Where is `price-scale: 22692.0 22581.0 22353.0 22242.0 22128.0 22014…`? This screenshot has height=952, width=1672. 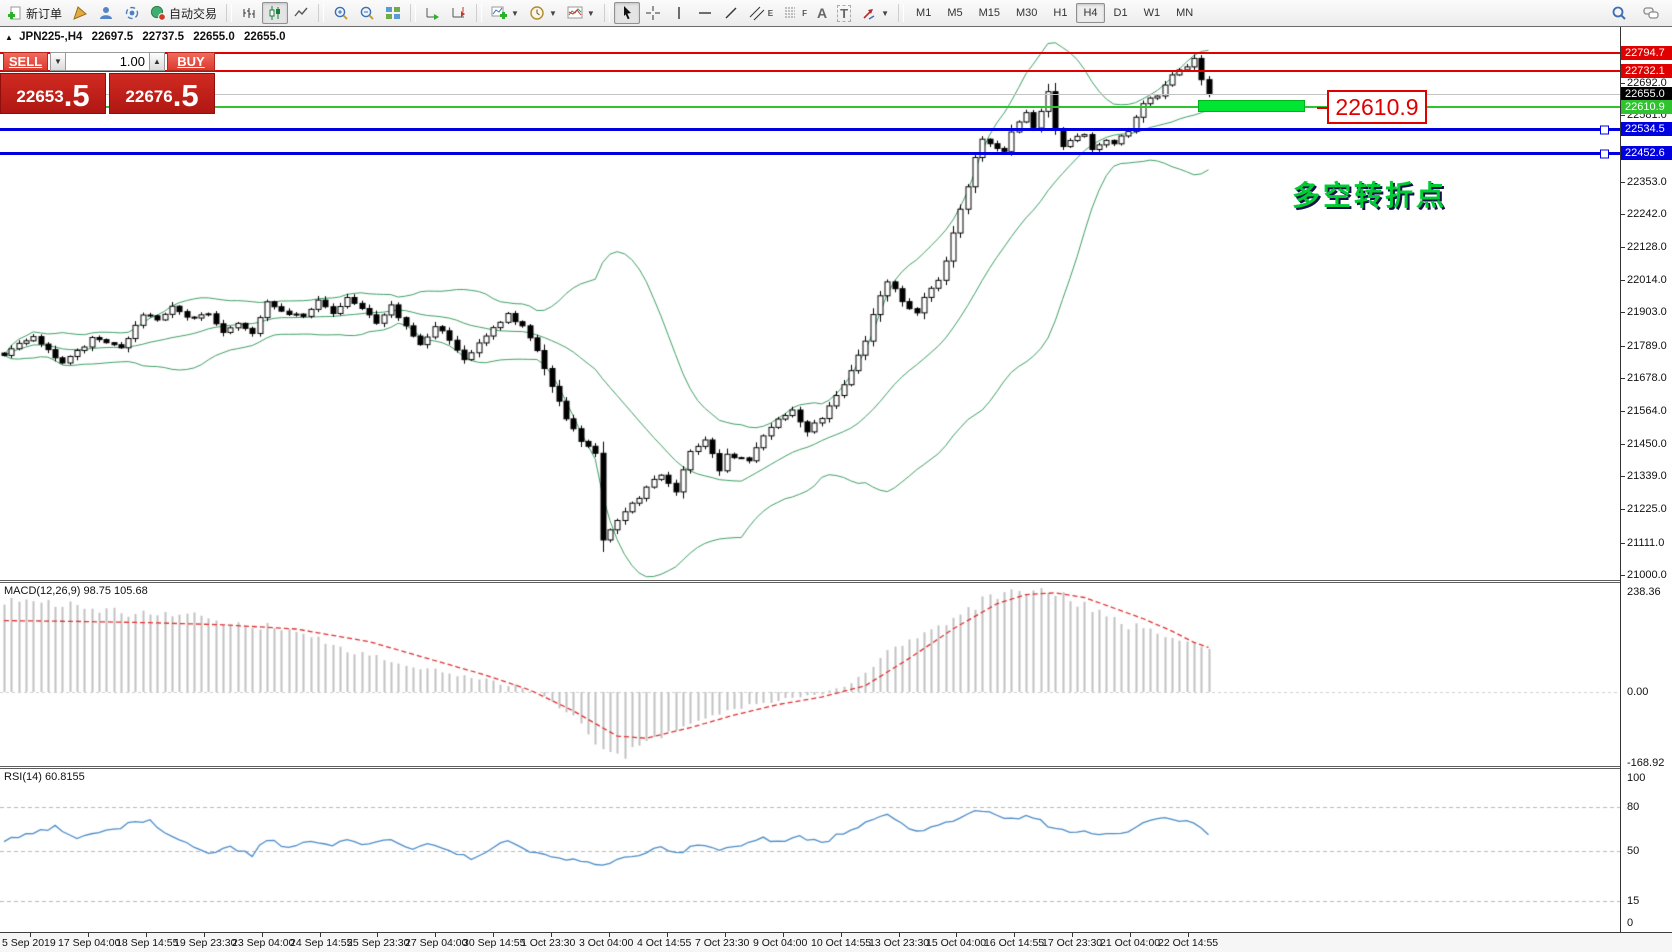 price-scale: 22692.0 22581.0 22353.0 22242.0 22128.0 22014… is located at coordinates (1646, 479).